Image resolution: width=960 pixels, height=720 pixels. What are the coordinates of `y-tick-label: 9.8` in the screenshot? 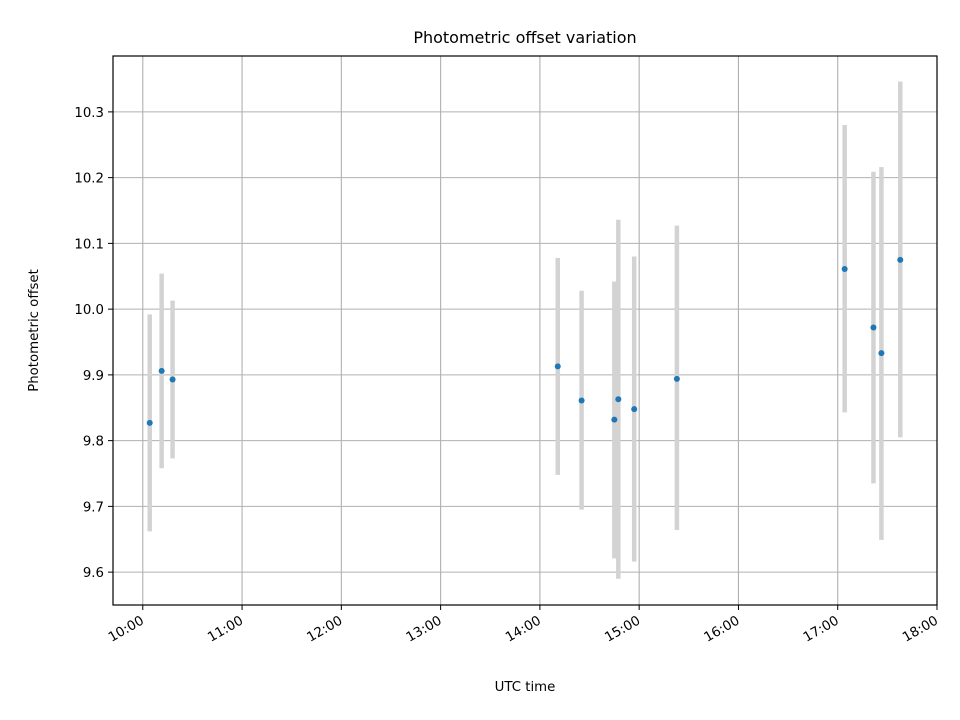 It's located at (93, 442).